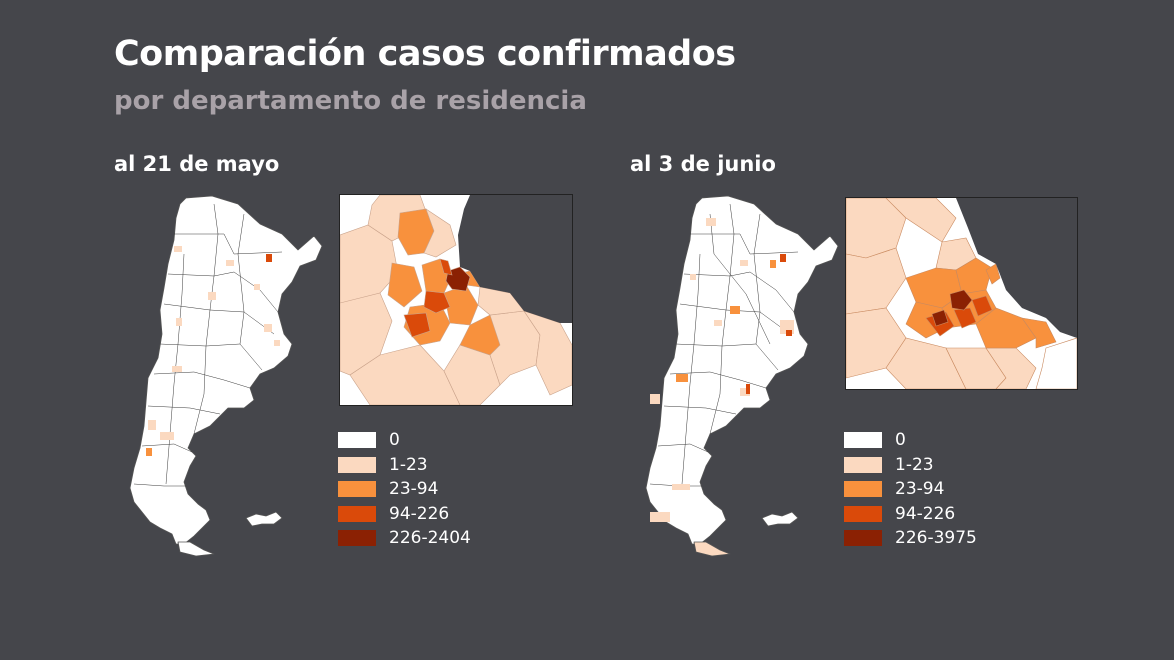  What do you see at coordinates (197, 164) in the screenshot?
I see `map-date-label: al 21 de mayo` at bounding box center [197, 164].